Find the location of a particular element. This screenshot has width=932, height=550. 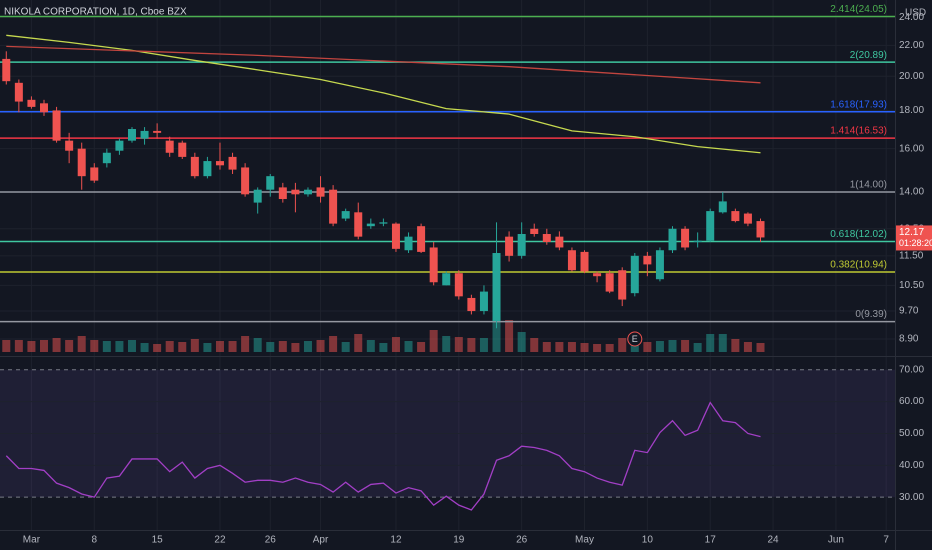

fib-label: 2.414(24.05) is located at coordinates (858, 9).